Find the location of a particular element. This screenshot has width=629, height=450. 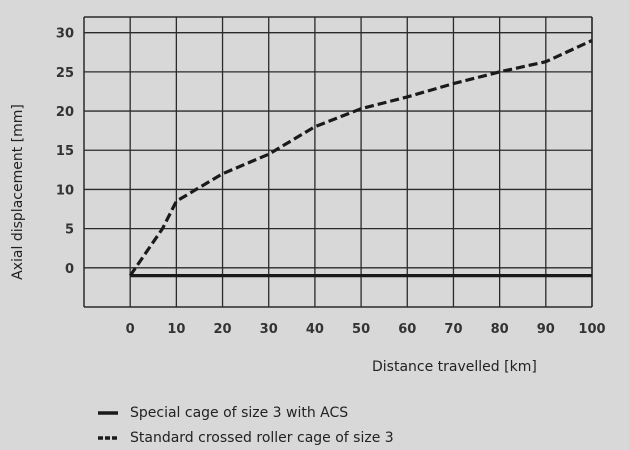

x-tick-labels: 0 10 20 30 40 50 60 70 80 90 100 is located at coordinates (366, 329).